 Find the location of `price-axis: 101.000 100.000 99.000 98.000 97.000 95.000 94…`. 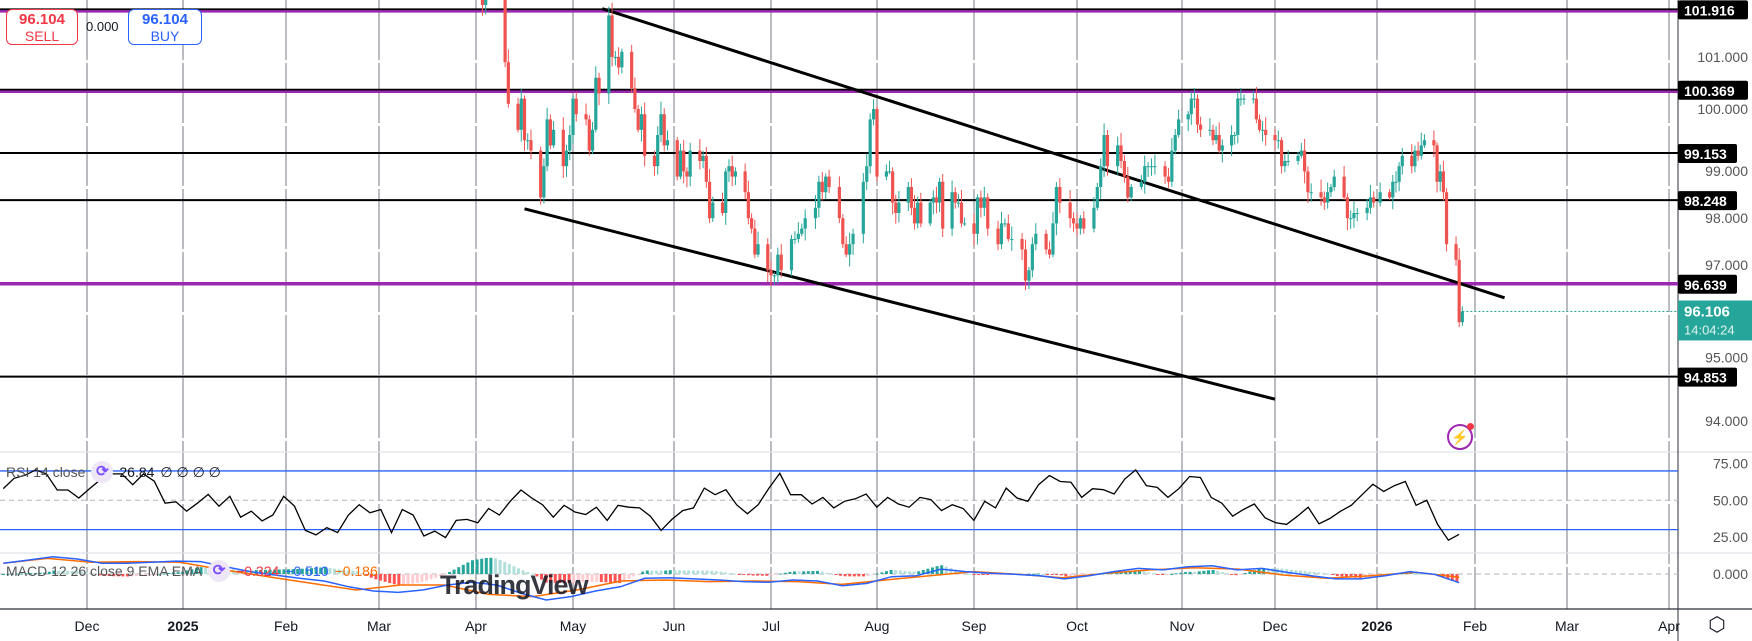

price-axis: 101.000 100.000 99.000 98.000 97.000 95.000 94… is located at coordinates (1715, 291).